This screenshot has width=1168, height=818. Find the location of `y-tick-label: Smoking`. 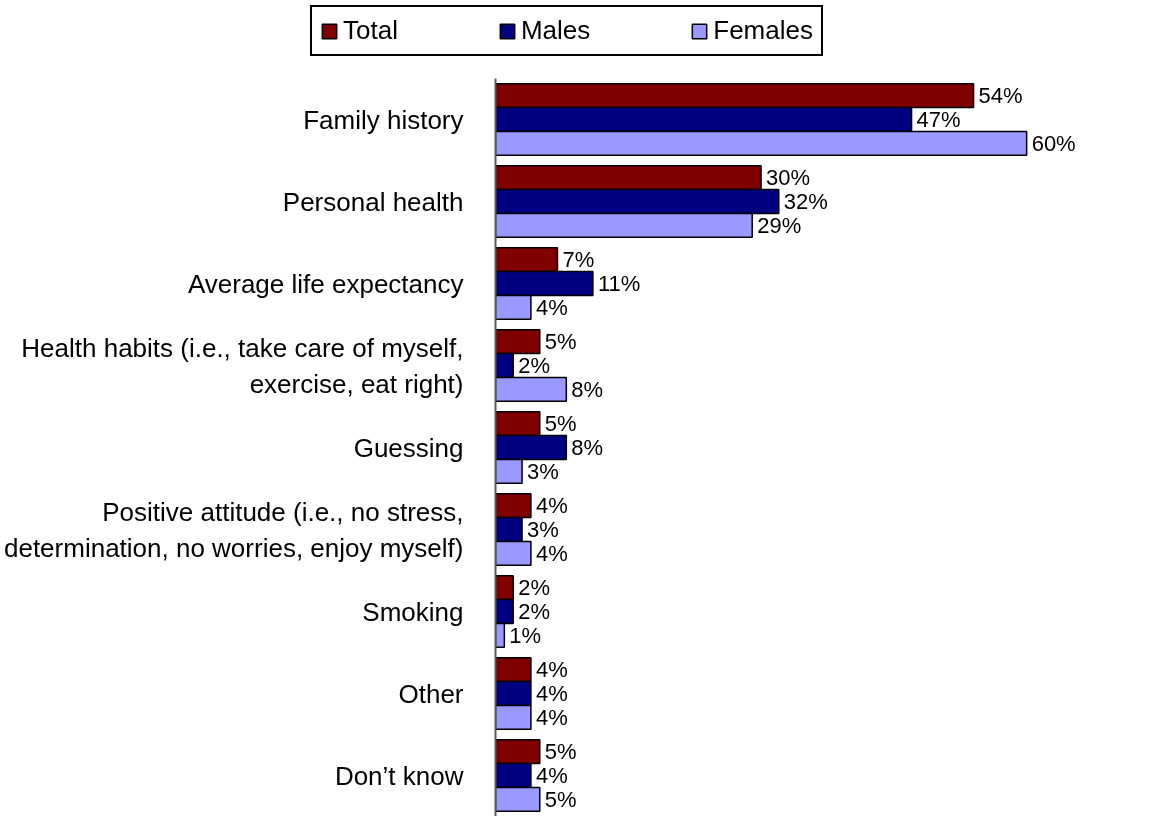

y-tick-label: Smoking is located at coordinates (413, 611).